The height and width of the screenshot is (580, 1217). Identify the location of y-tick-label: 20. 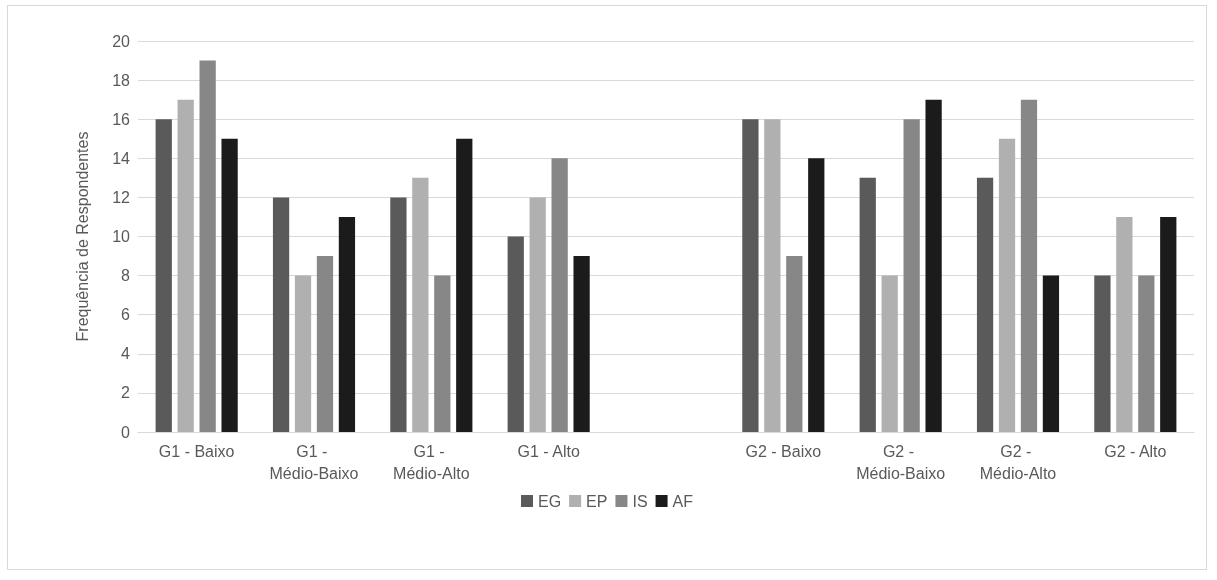
(121, 41).